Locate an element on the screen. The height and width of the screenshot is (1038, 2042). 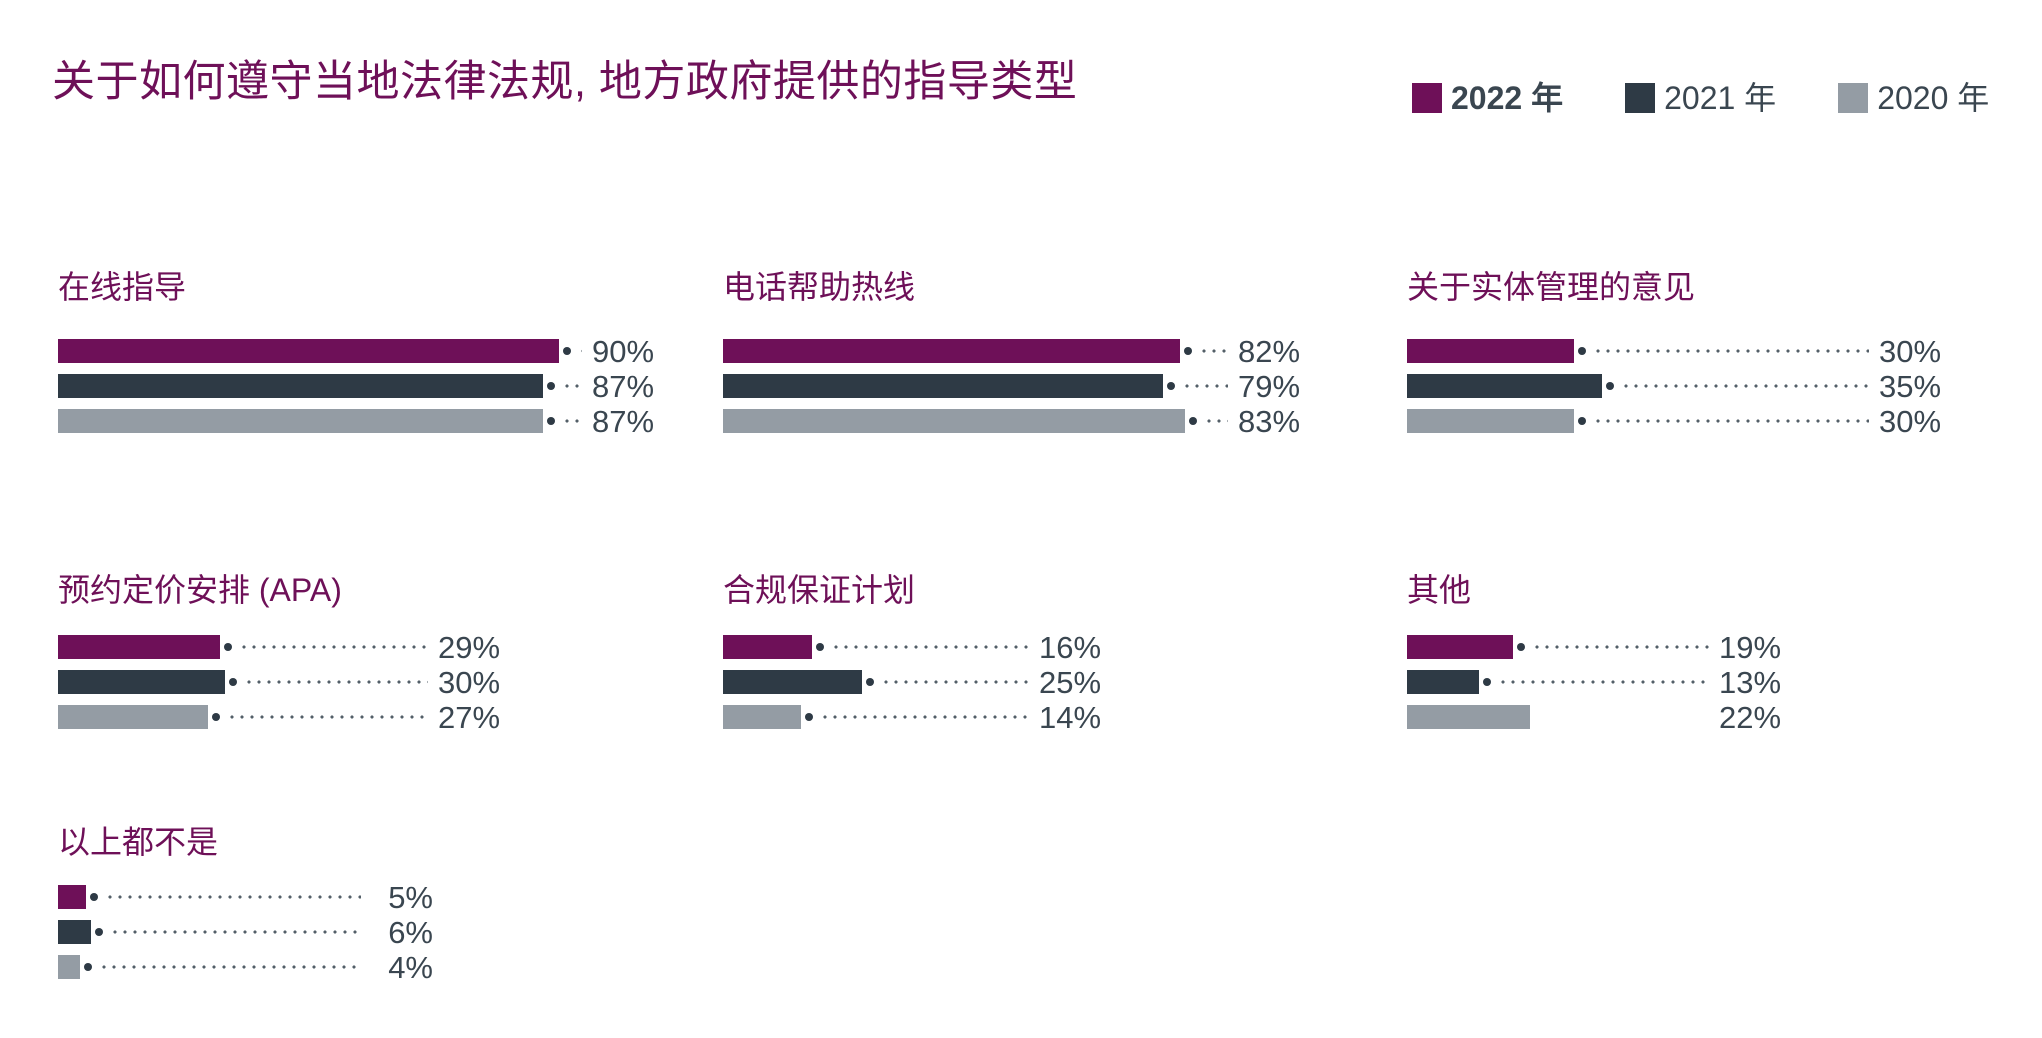
value-label: 16% is located at coordinates (1070, 647).